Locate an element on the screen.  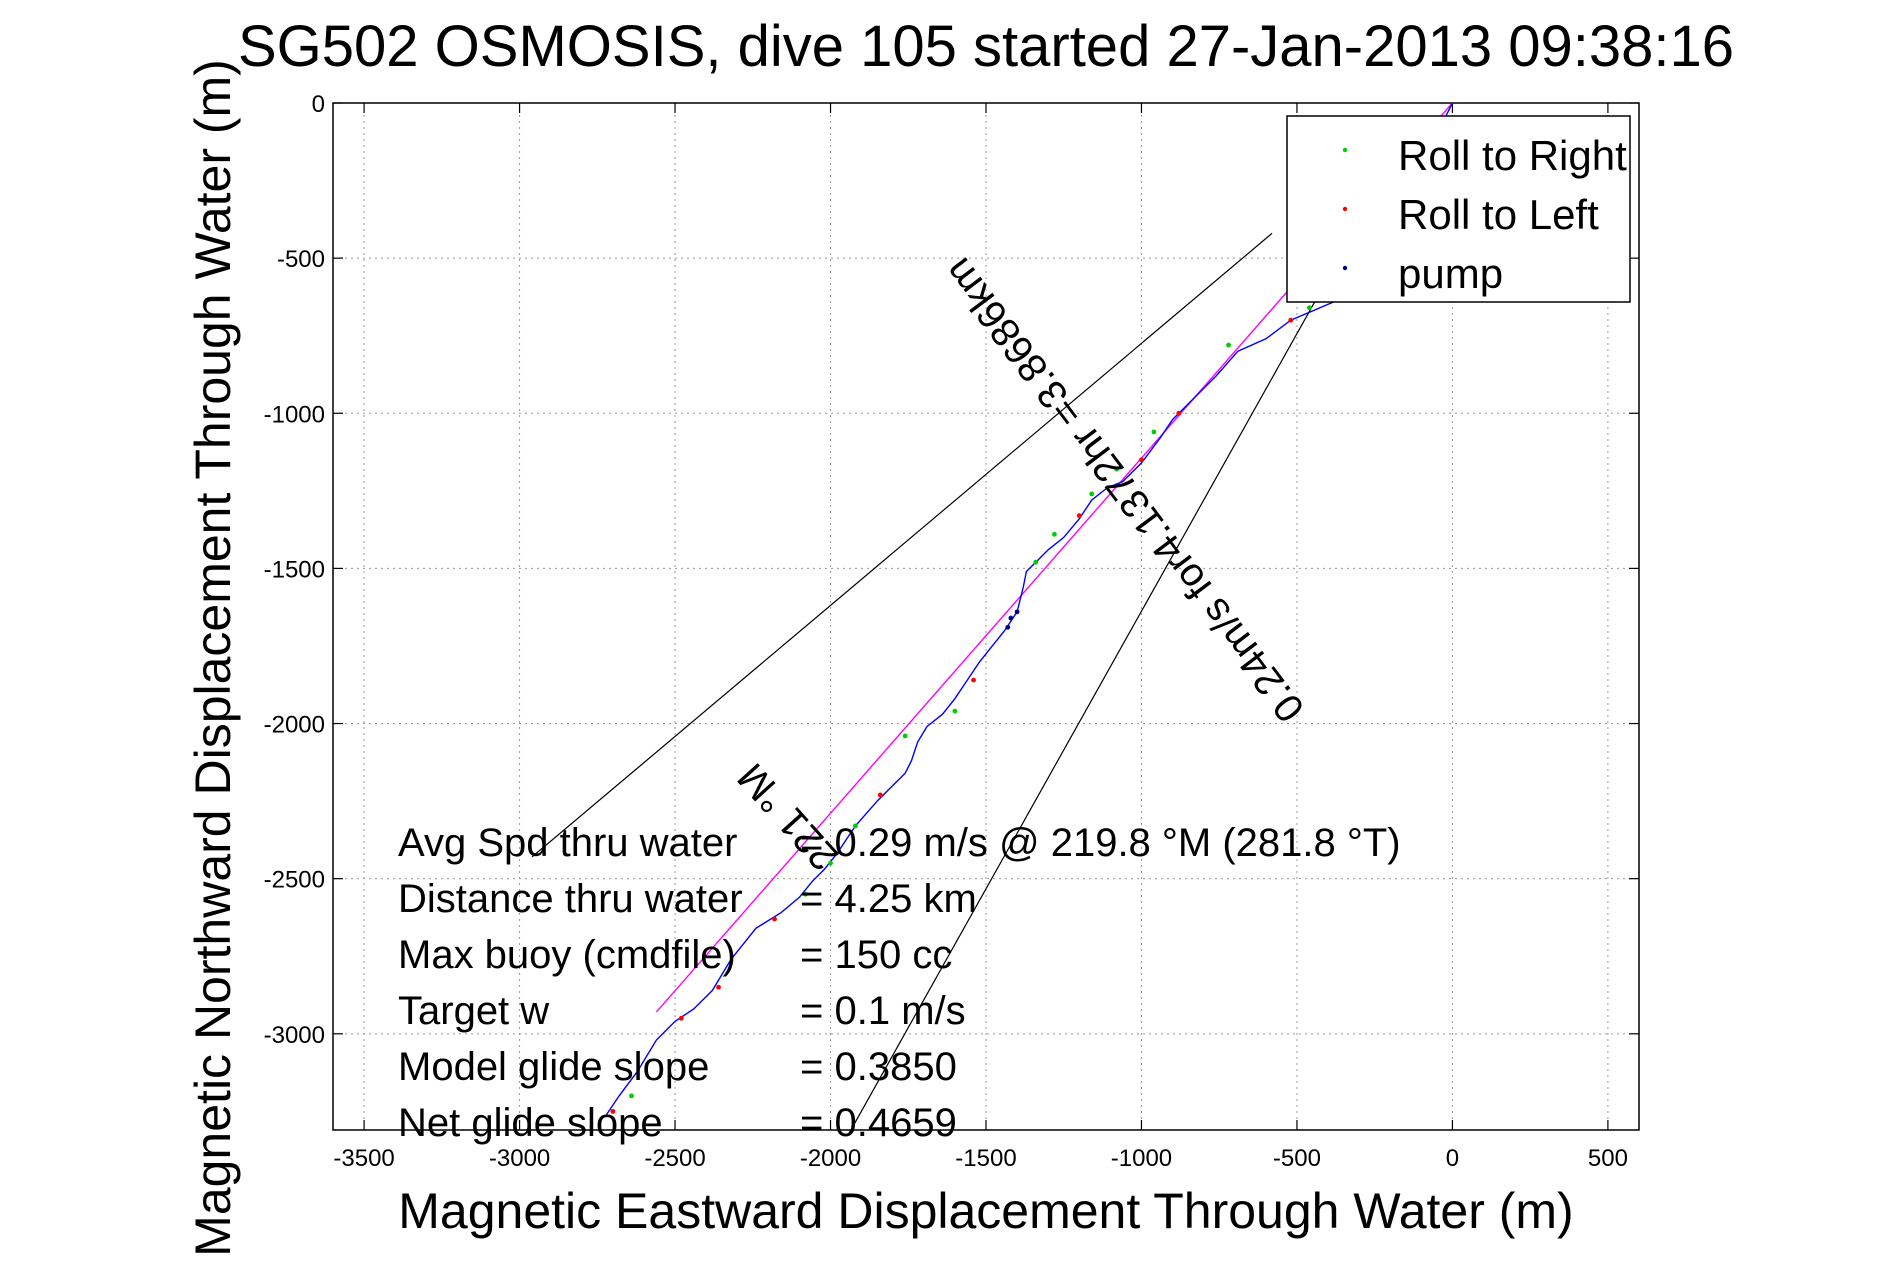
stat-value: = 0.3850 is located at coordinates (878, 1067).